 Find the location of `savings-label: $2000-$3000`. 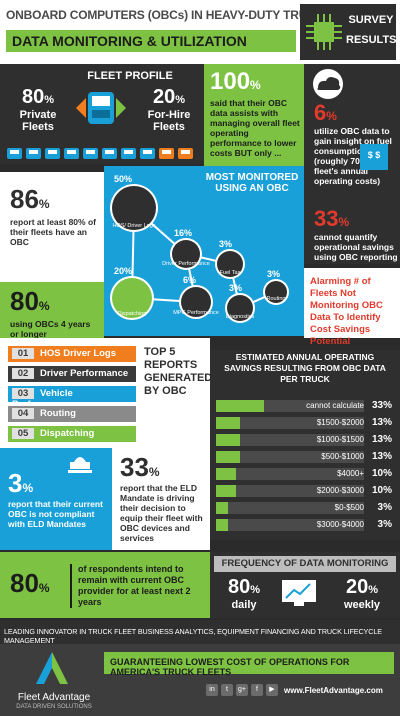

savings-label: $2000-$3000 is located at coordinates (340, 490).